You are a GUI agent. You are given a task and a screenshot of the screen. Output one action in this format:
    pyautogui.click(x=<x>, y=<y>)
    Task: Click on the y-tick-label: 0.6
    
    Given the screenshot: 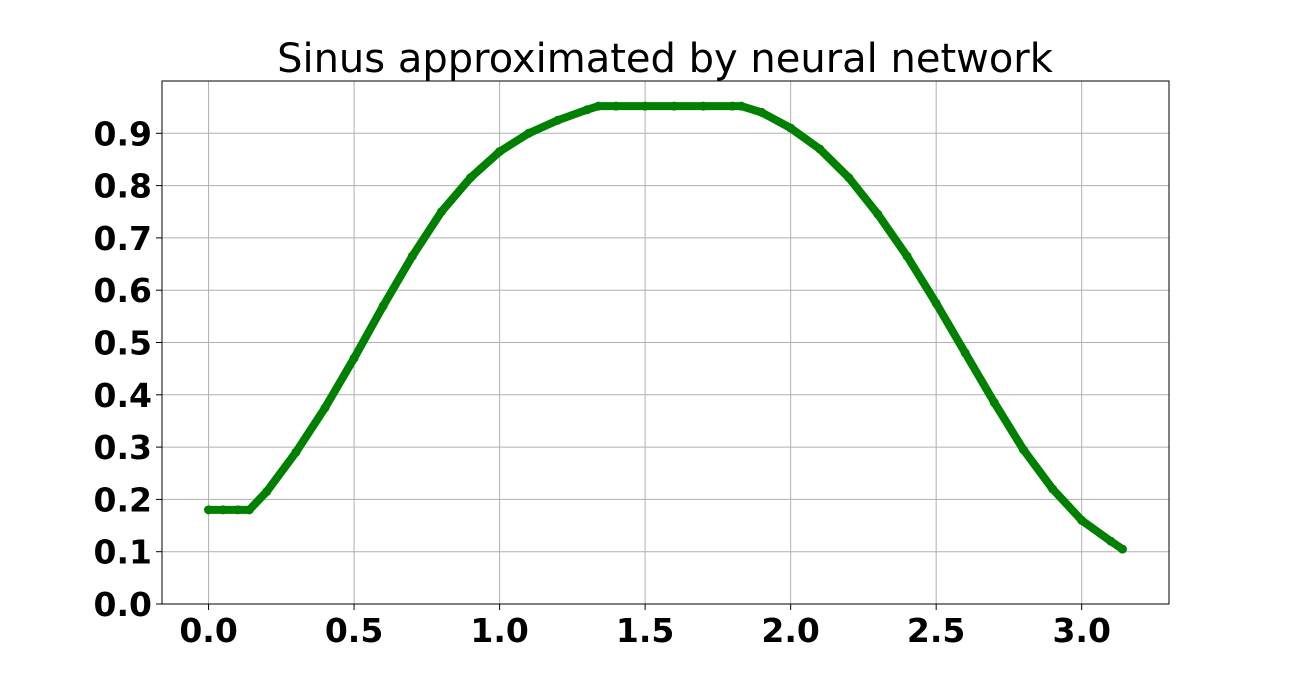 What is the action you would take?
    pyautogui.click(x=123, y=290)
    